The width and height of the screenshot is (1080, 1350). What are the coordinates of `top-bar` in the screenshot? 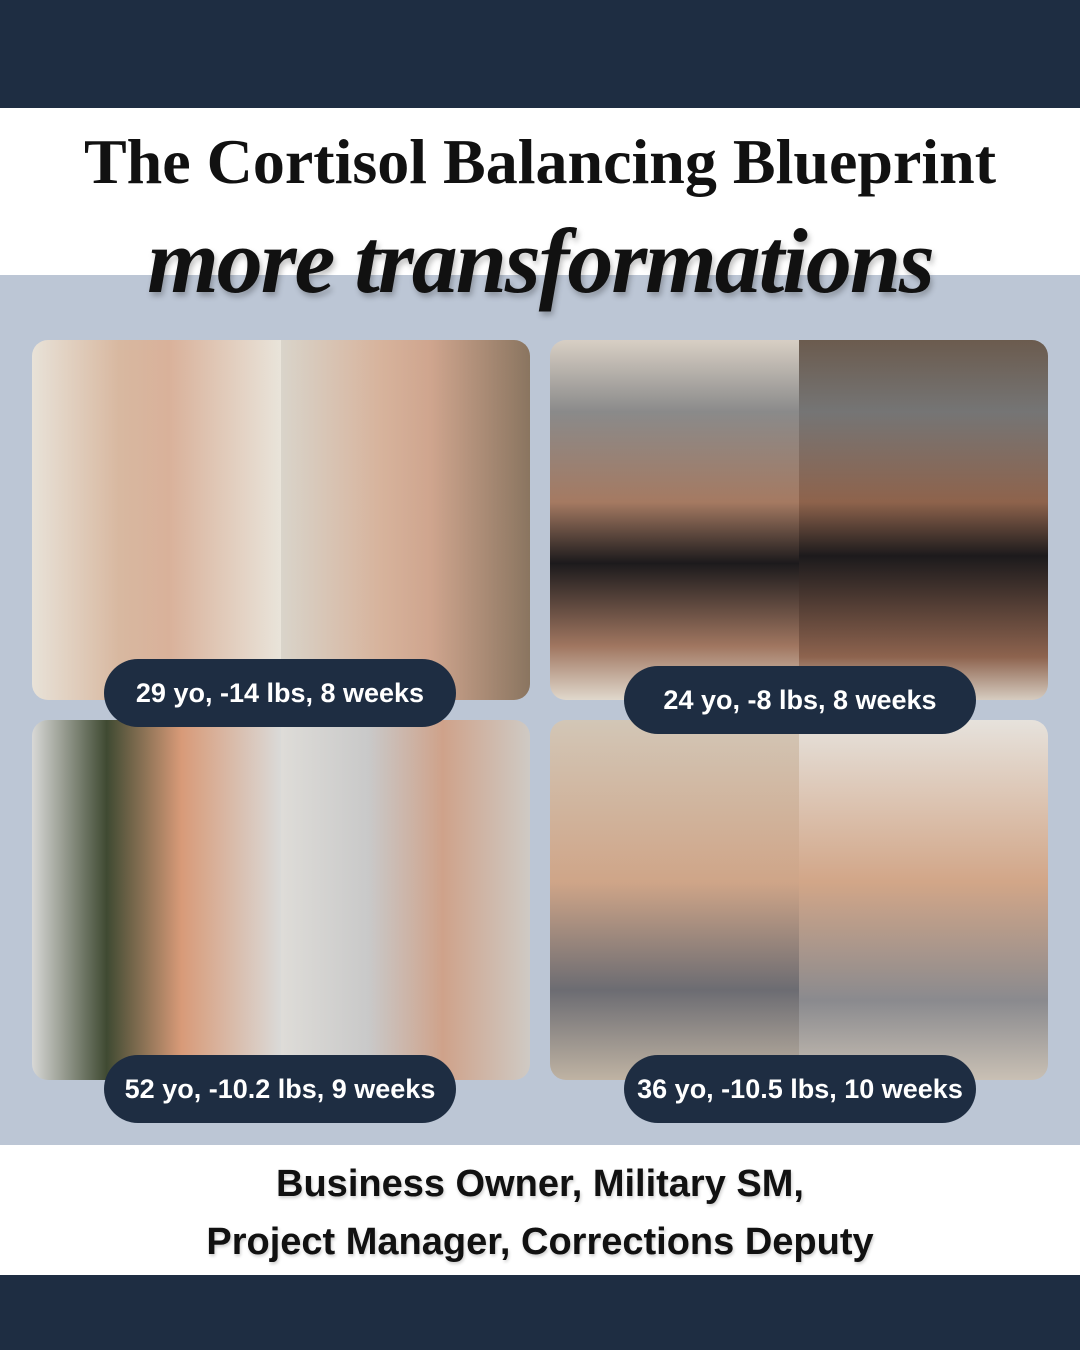 It's located at (540, 54).